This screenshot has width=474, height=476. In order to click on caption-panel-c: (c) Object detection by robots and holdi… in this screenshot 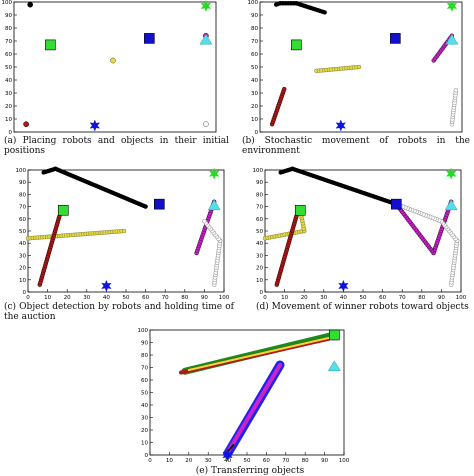, I will do `click(119, 312)`.